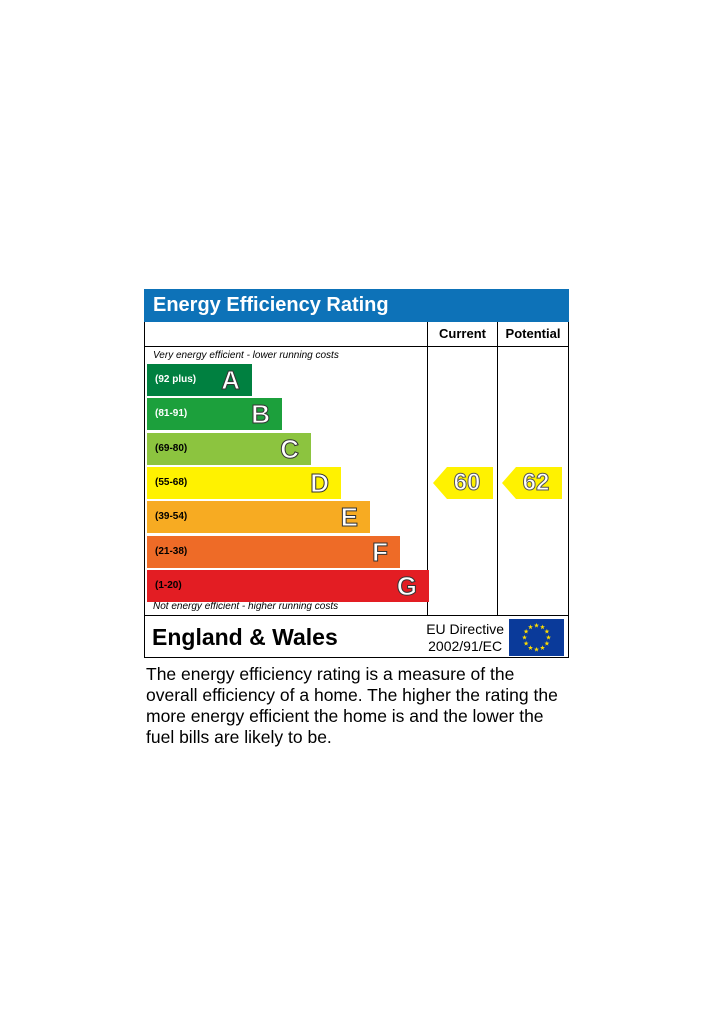 Image resolution: width=715 pixels, height=1033 pixels. What do you see at coordinates (171, 551) in the screenshot?
I see `band-range-label: (21-38)` at bounding box center [171, 551].